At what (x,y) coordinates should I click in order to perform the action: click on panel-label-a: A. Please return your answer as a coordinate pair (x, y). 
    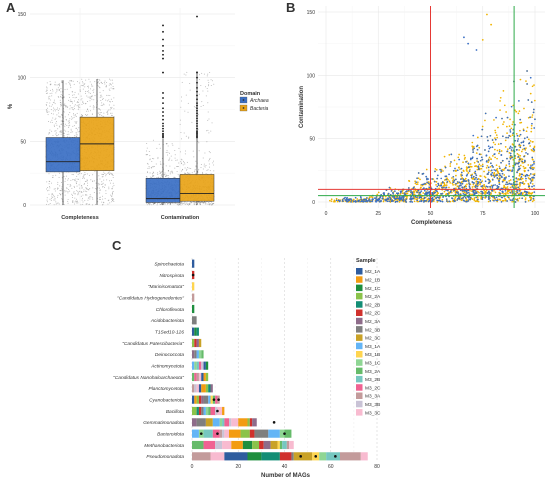
    Looking at the image, I should click on (11, 7).